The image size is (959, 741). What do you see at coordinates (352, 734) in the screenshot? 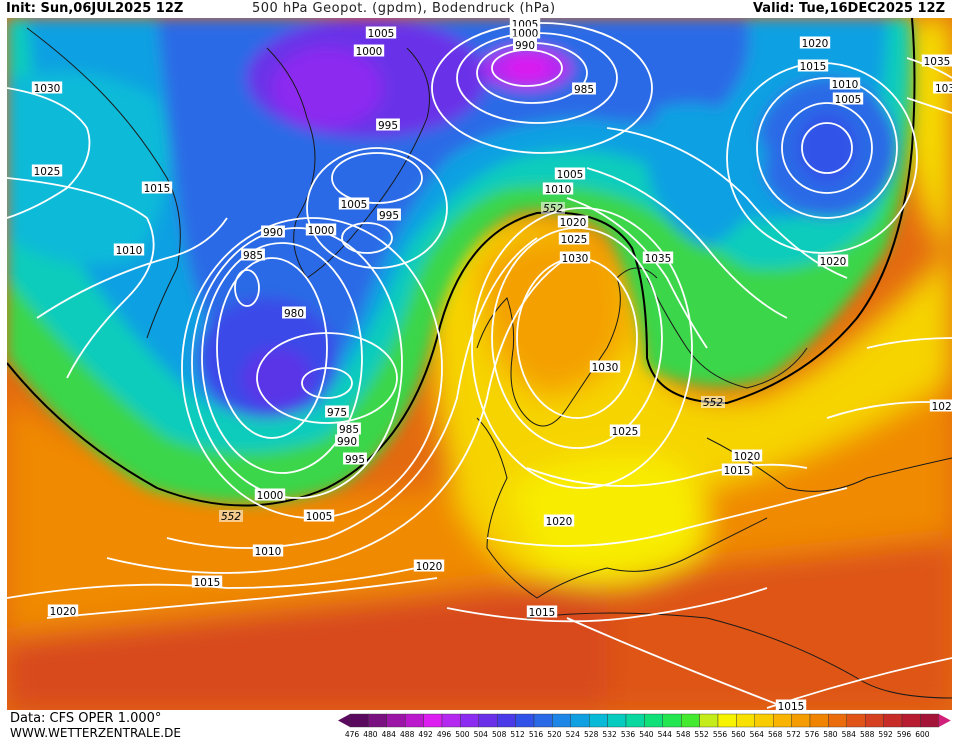
I see `scale-value-label: 476` at bounding box center [352, 734].